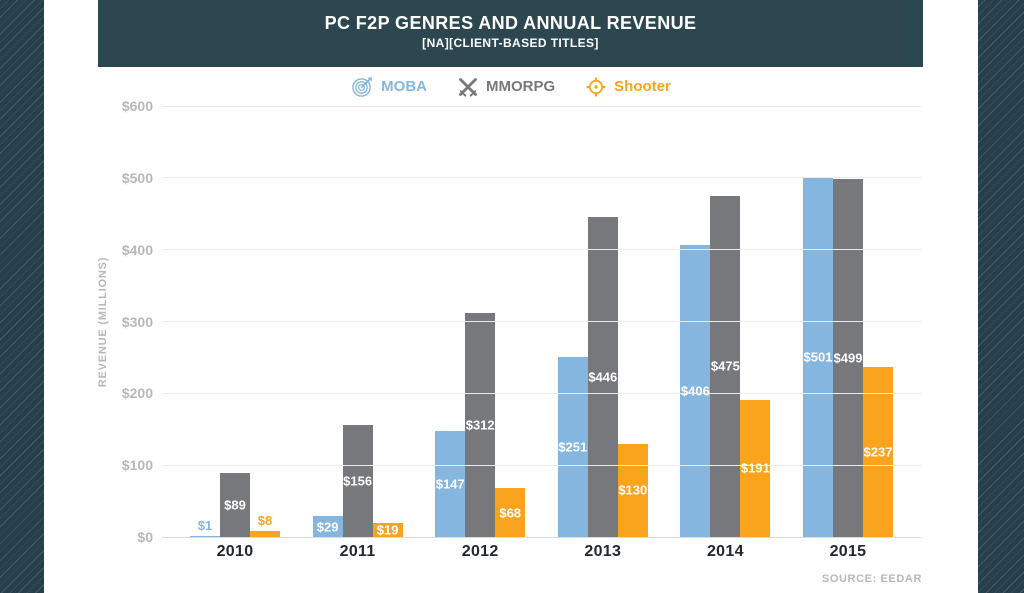 Image resolution: width=1024 pixels, height=593 pixels. Describe the element at coordinates (642, 86) in the screenshot. I see `legend-label-shooter: Shooter` at that location.